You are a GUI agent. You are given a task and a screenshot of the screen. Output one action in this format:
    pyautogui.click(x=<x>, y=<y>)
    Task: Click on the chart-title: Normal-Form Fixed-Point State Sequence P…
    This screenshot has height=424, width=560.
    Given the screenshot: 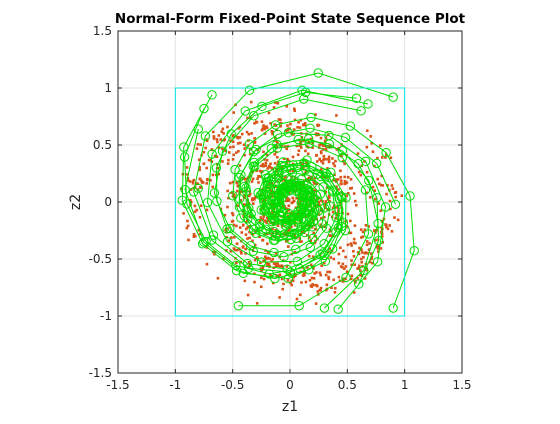 What is the action you would take?
    pyautogui.click(x=290, y=19)
    